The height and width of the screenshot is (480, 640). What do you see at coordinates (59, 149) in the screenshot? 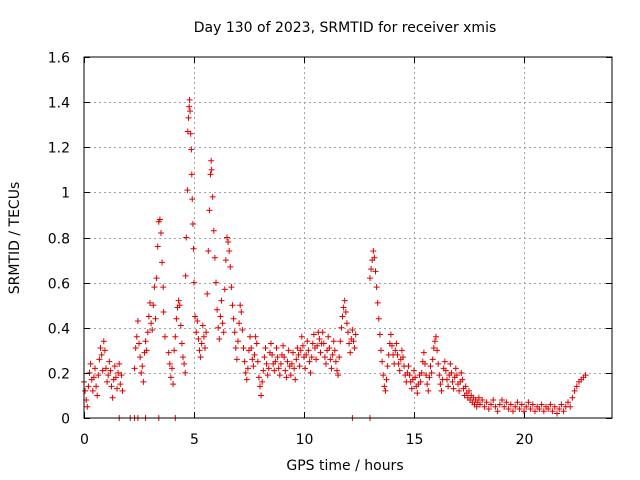
I see `y-tick-label: 1.2` at bounding box center [59, 149].